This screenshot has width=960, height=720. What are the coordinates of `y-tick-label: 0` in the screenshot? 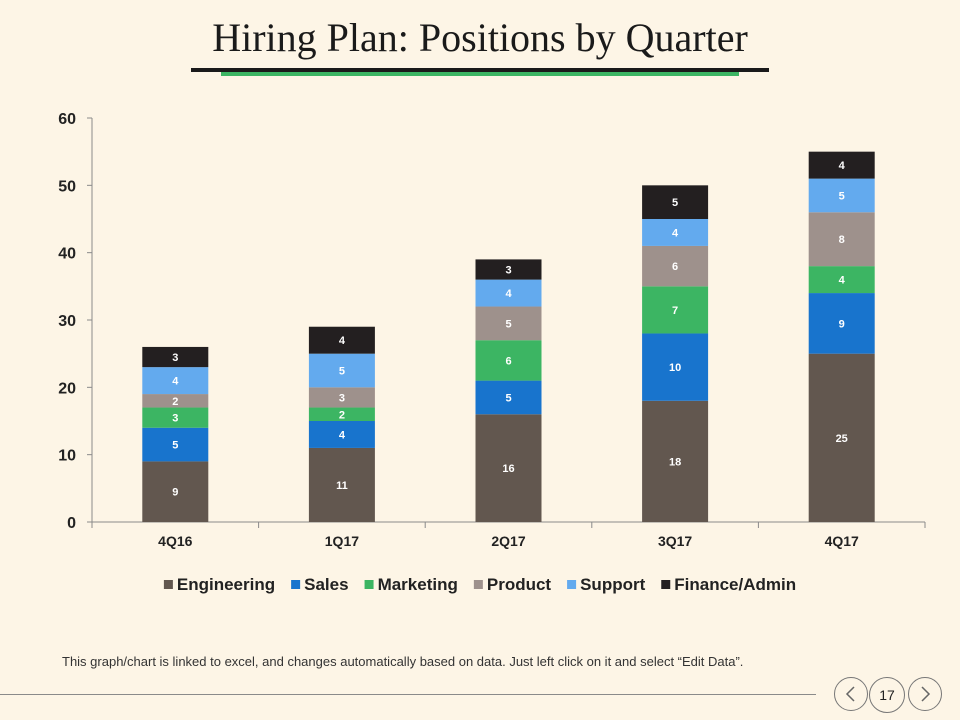 It's located at (71, 523).